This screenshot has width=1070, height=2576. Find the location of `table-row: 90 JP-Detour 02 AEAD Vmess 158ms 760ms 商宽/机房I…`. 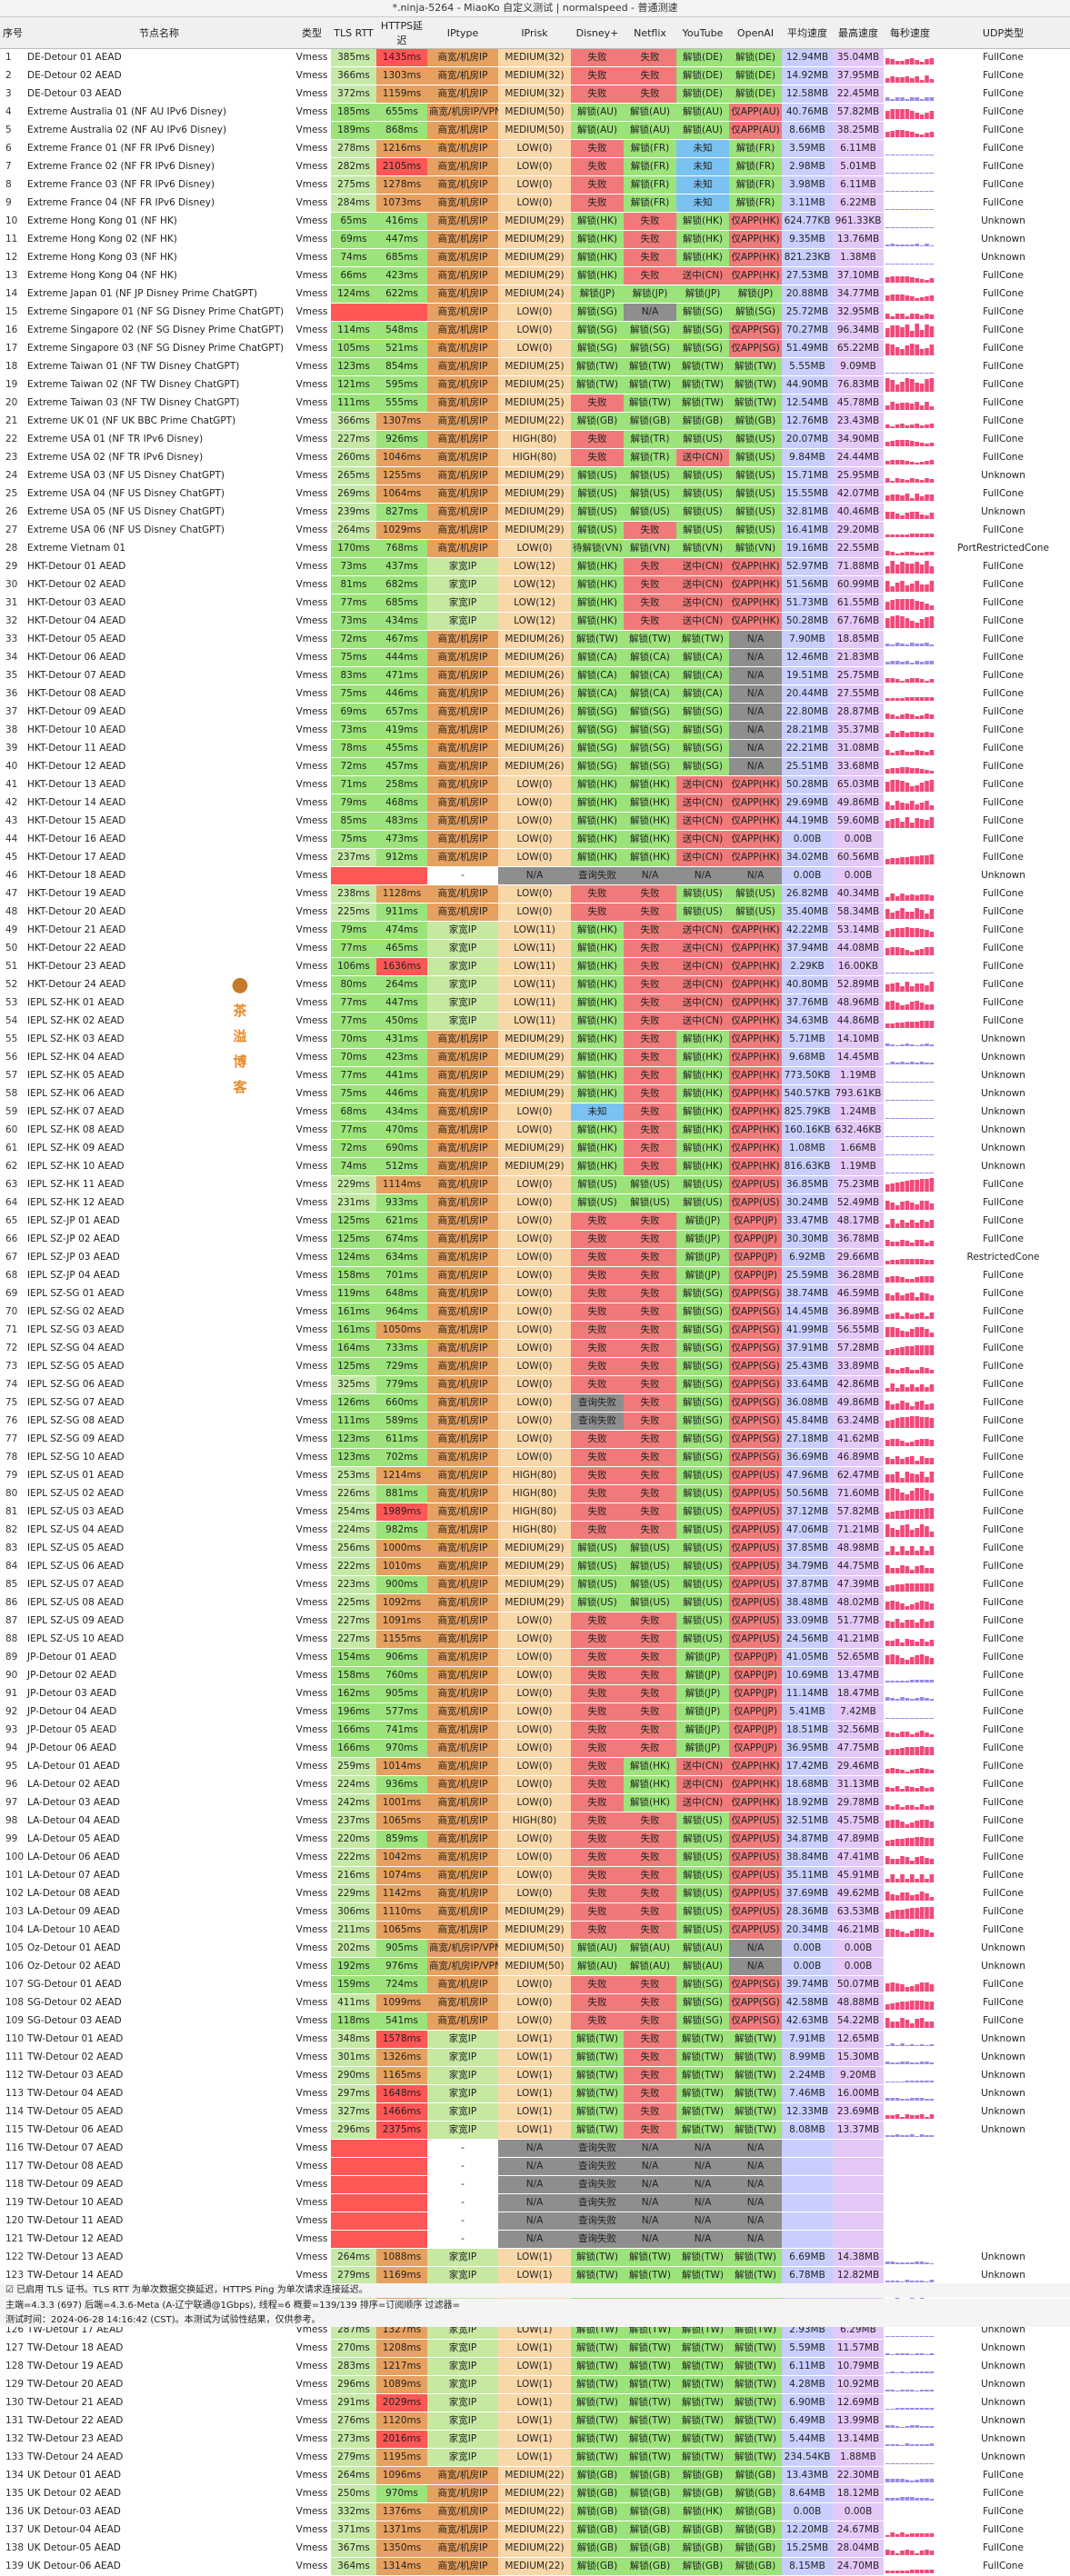

table-row: 90 JP-Detour 02 AEAD Vmess 158ms 760ms 商宽/机房I… is located at coordinates (535, 1675).